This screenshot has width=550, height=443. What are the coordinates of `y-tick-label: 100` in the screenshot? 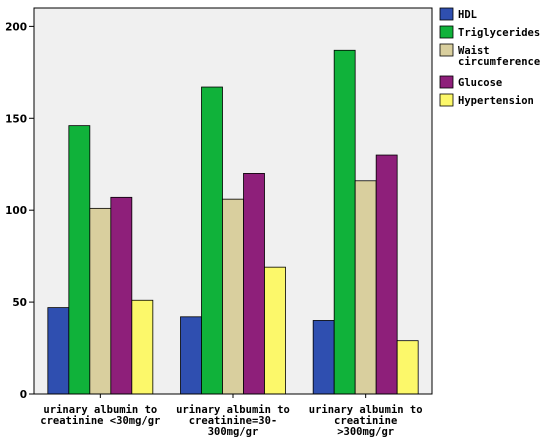 It's located at (16, 211).